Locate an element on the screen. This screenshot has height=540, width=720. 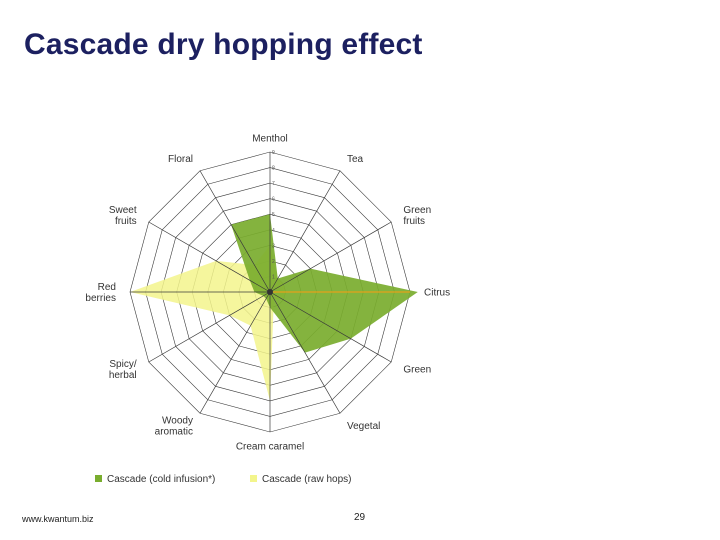
tick-label-9: 9 is located at coordinates (273, 153).